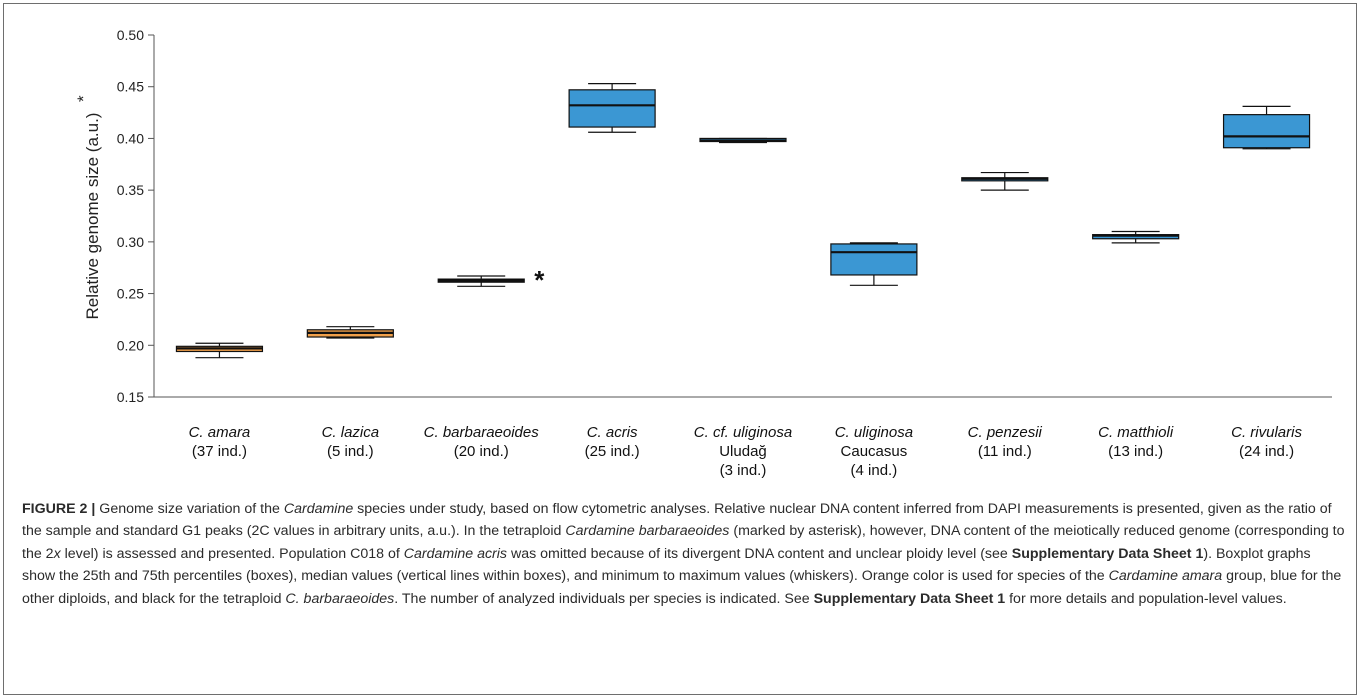 Image resolution: width=1360 pixels, height=697 pixels. Describe the element at coordinates (220, 432) in the screenshot. I see `x-category-label: C. amara` at that location.